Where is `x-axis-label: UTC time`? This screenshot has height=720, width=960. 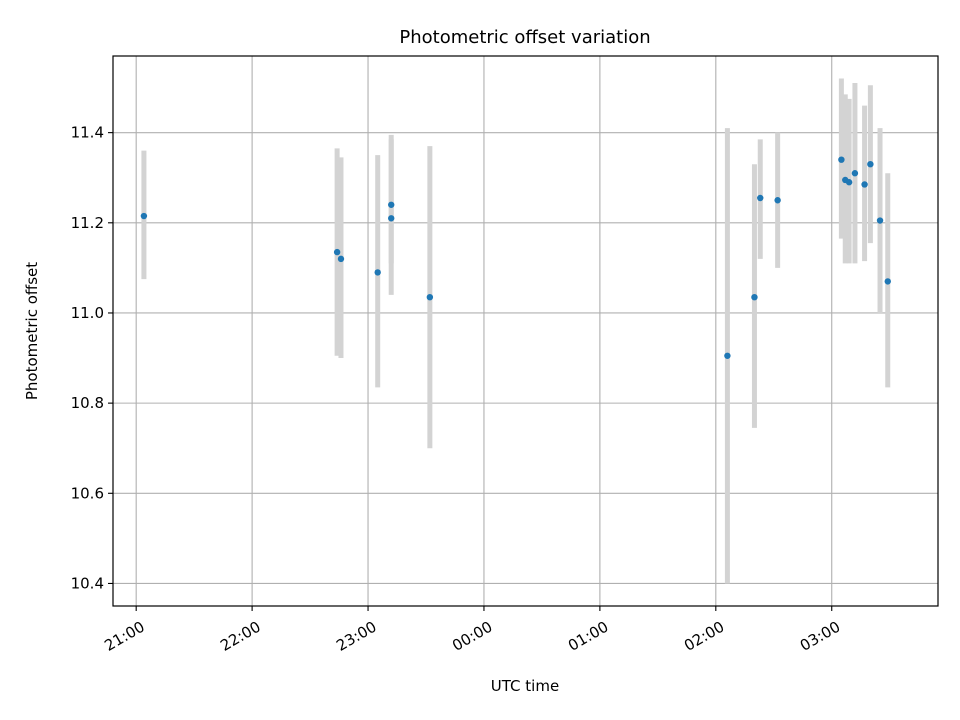 x-axis-label: UTC time is located at coordinates (525, 686).